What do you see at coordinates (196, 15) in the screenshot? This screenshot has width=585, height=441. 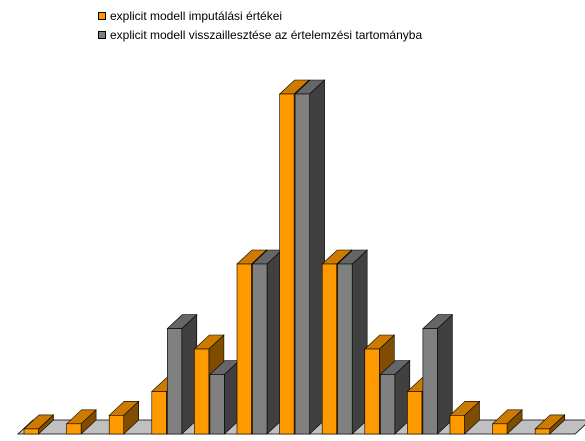 I see `legend-label-series-1: explicit modell imputálási értékei` at bounding box center [196, 15].